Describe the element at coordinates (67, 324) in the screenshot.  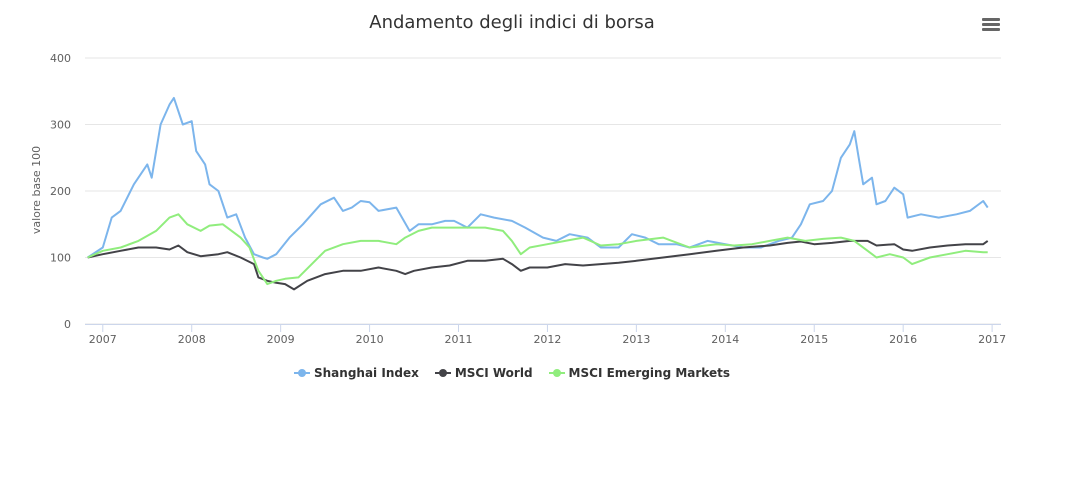
I see `y-tick-label: 0` at that location.